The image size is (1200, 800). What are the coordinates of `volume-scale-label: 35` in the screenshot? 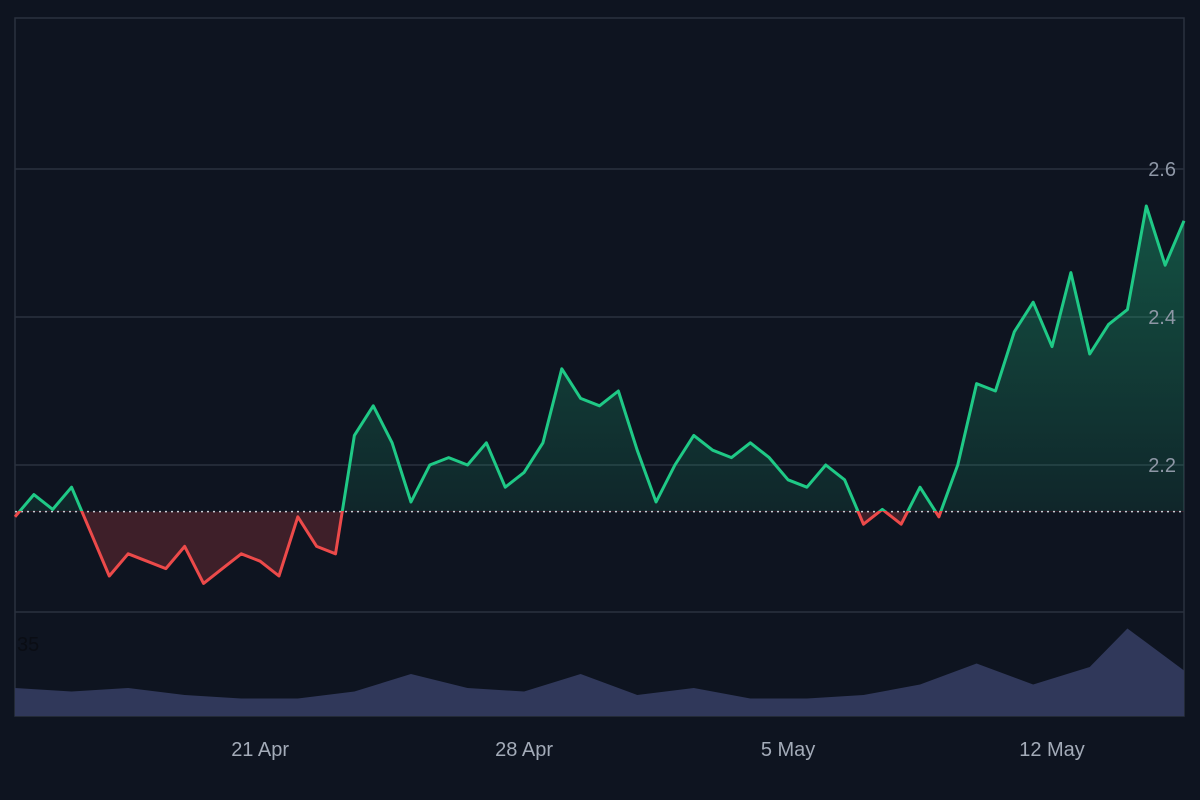 It's located at (28, 645).